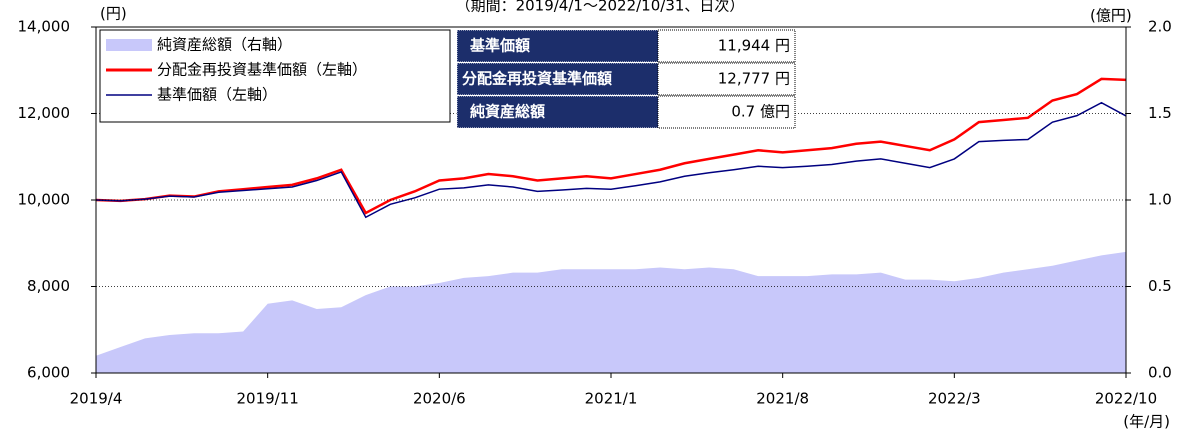 The height and width of the screenshot is (438, 1180). I want to click on x-tick-label: 2022/3, so click(954, 399).